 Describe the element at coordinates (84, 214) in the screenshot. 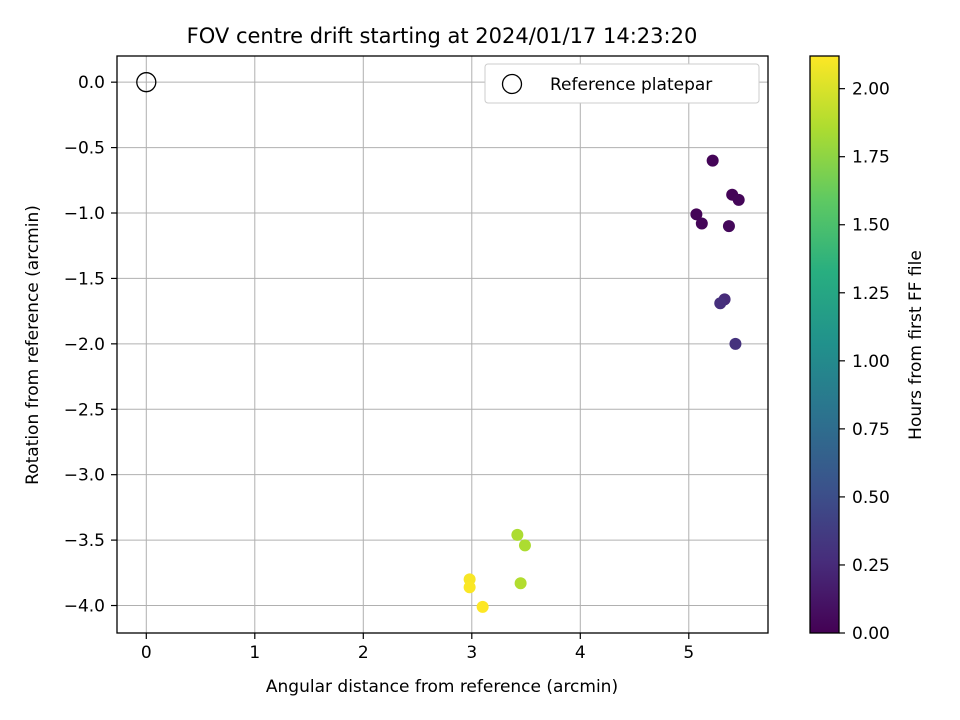

I see `y-tick-label: −1.0` at that location.